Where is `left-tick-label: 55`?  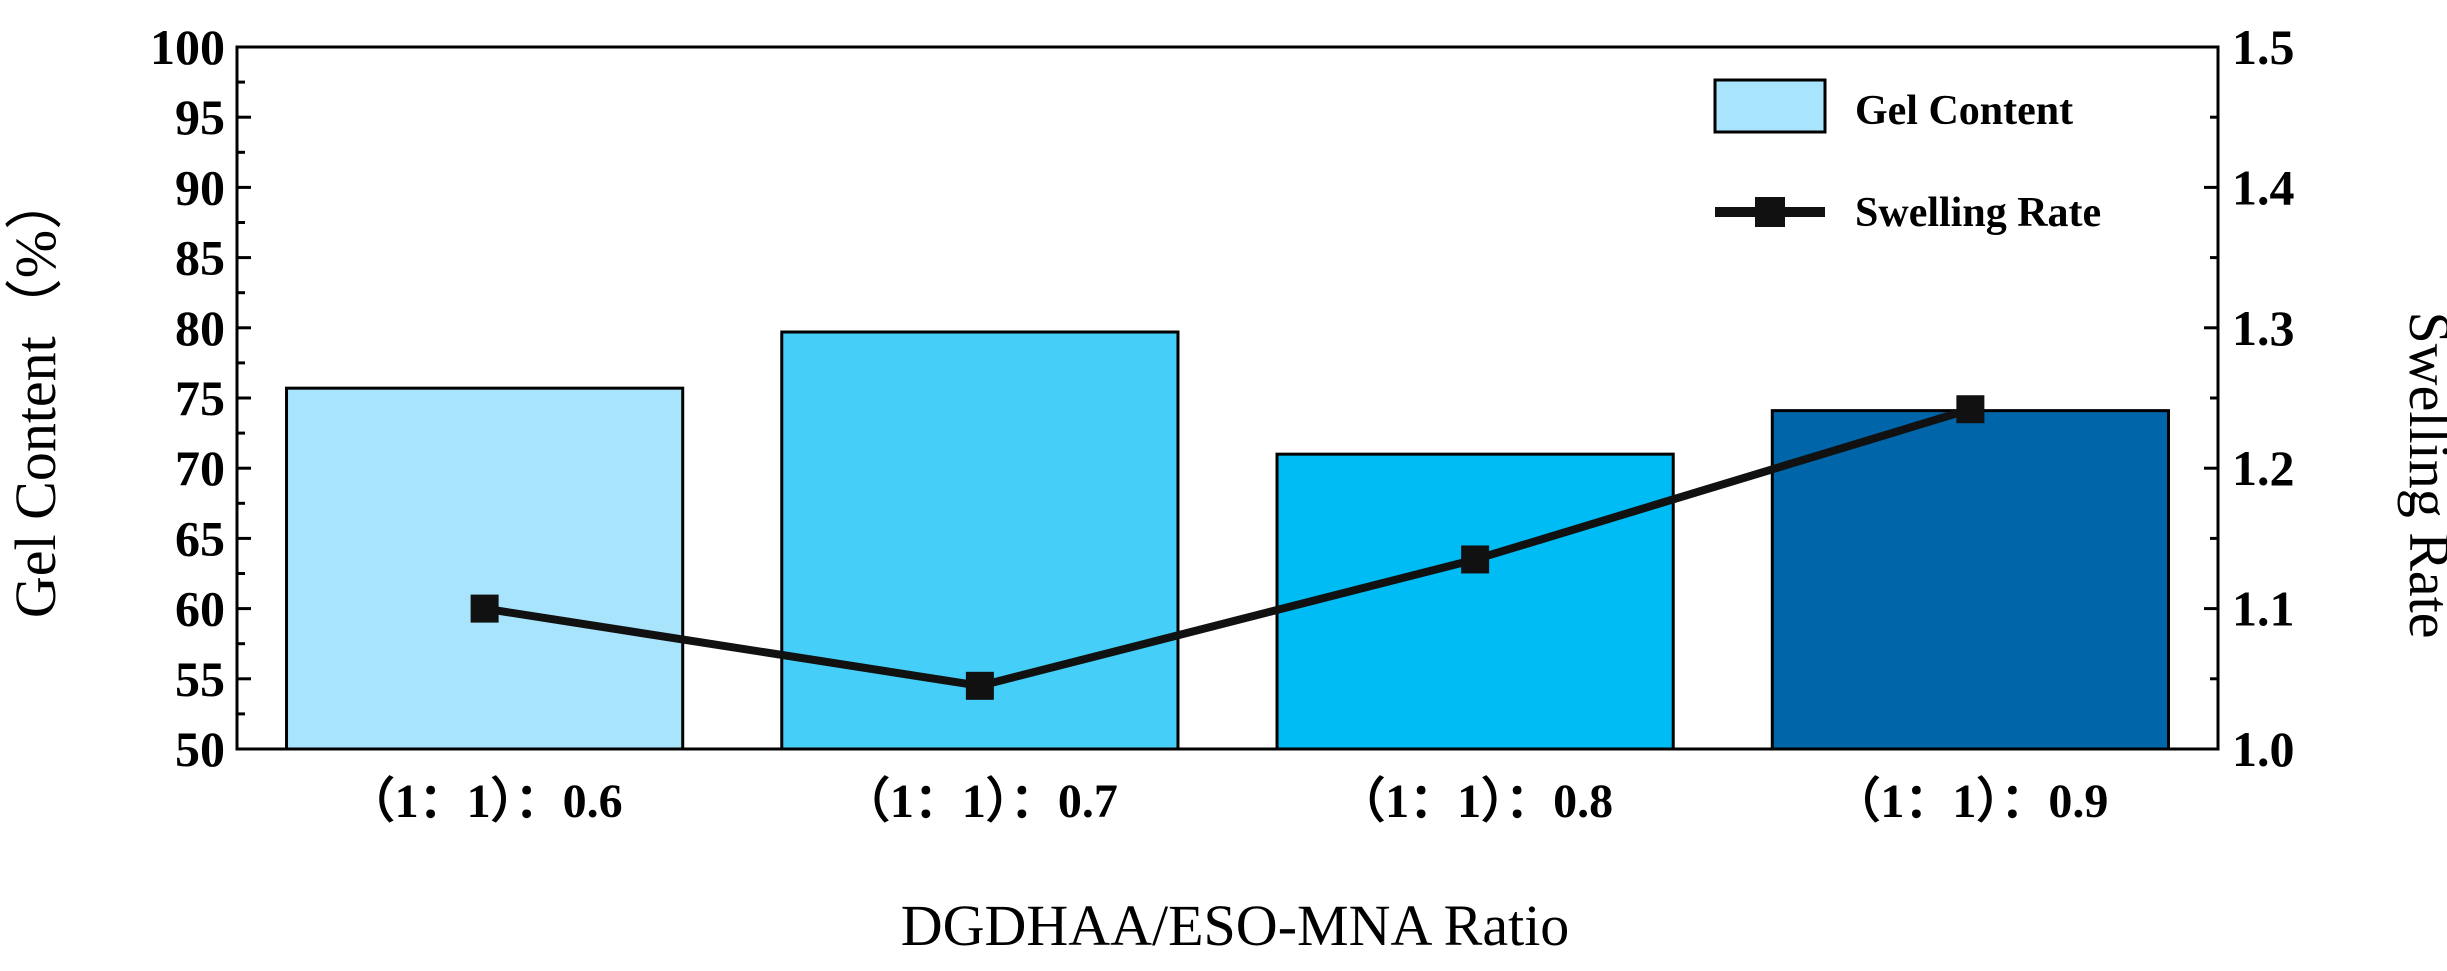 left-tick-label: 55 is located at coordinates (200, 679).